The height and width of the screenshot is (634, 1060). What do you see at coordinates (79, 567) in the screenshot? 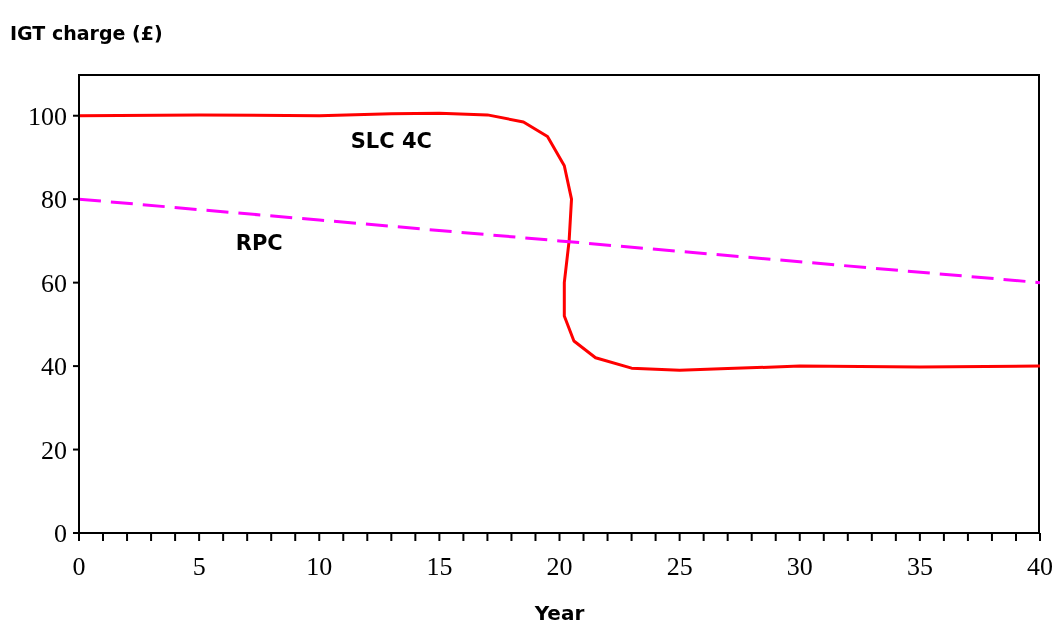
I see `x-tick-label: 0` at bounding box center [79, 567].